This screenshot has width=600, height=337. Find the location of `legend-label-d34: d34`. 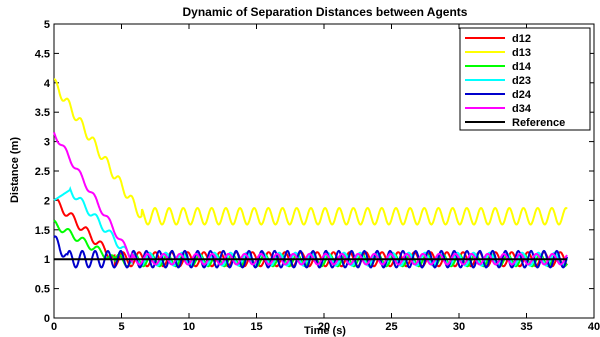

legend-label-d34: d34 is located at coordinates (522, 109).